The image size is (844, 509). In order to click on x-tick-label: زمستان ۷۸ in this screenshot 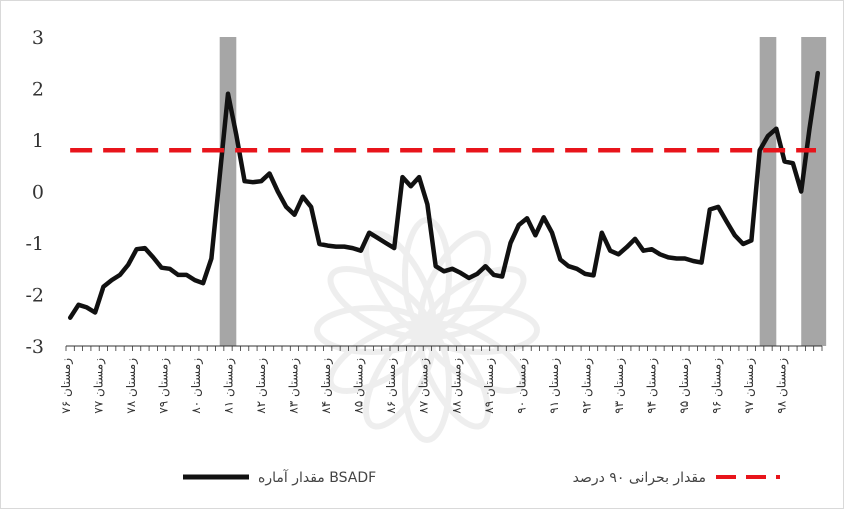, I will do `click(131, 386)`.